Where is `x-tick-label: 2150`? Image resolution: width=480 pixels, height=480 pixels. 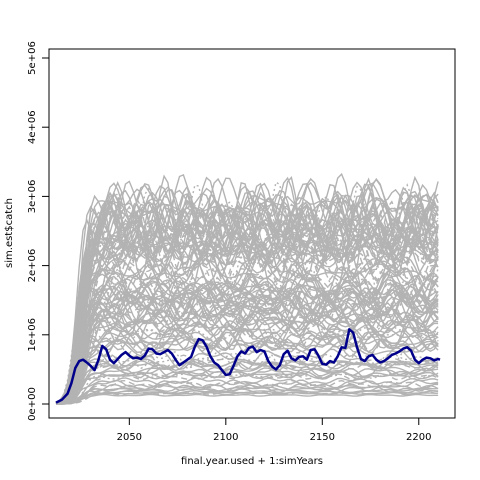
x-tick-label: 2150 is located at coordinates (322, 437).